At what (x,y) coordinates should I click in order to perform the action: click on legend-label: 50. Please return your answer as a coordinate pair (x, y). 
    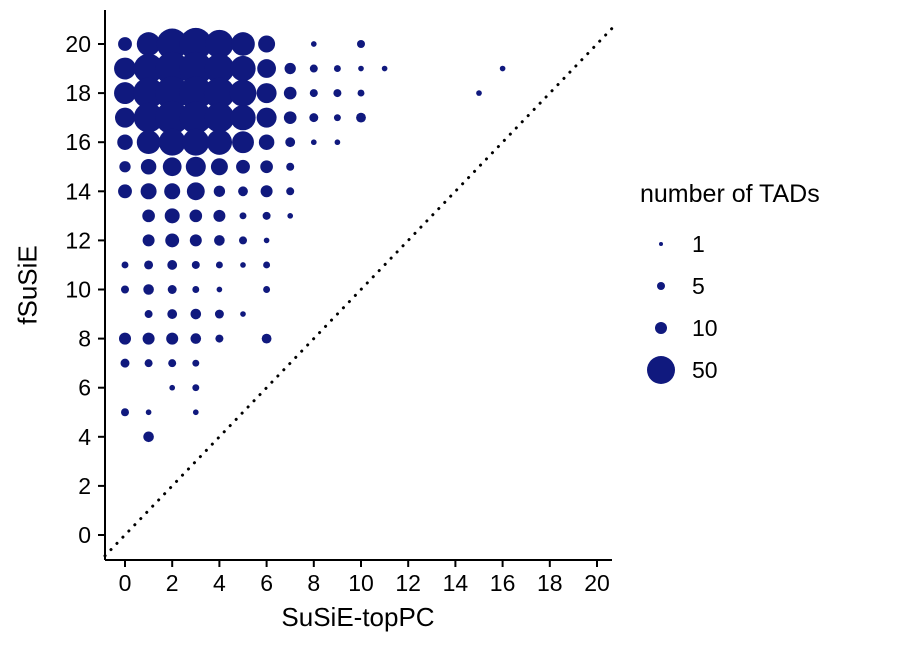
    Looking at the image, I should click on (705, 369).